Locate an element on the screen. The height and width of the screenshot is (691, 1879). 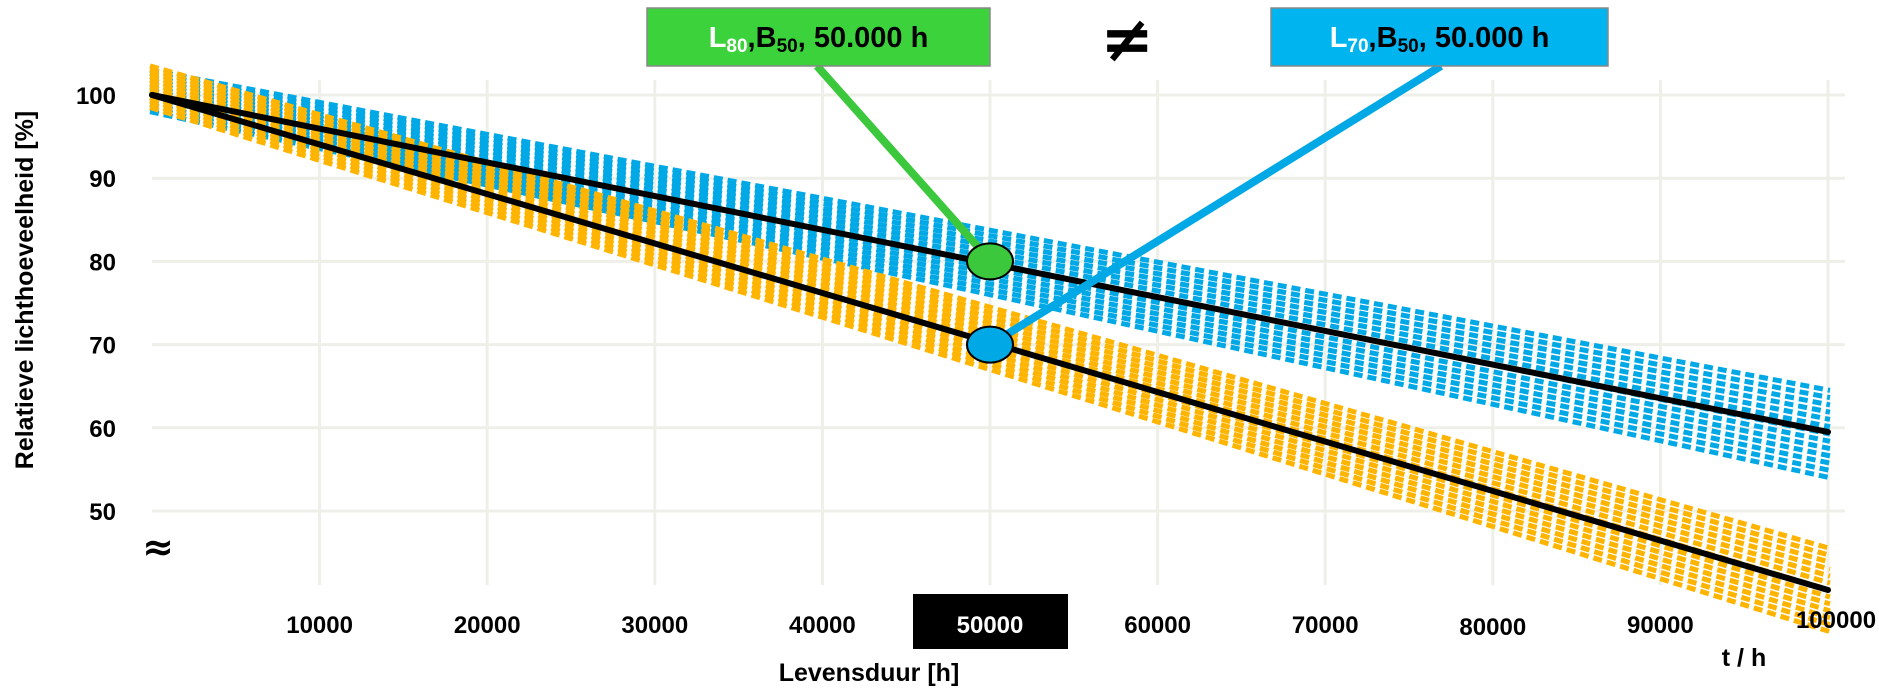
x-tick-label: 10000 is located at coordinates (319, 625).